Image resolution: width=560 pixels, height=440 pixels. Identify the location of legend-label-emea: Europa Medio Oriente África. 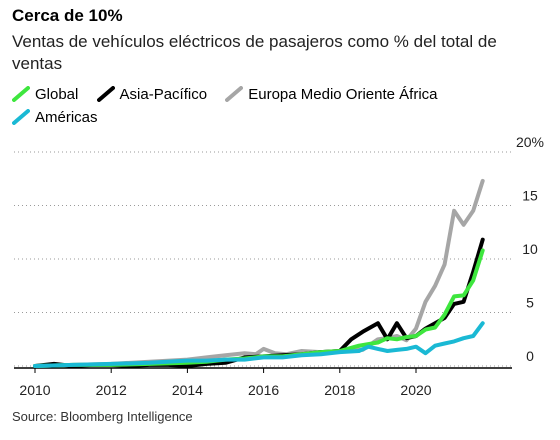
(343, 94).